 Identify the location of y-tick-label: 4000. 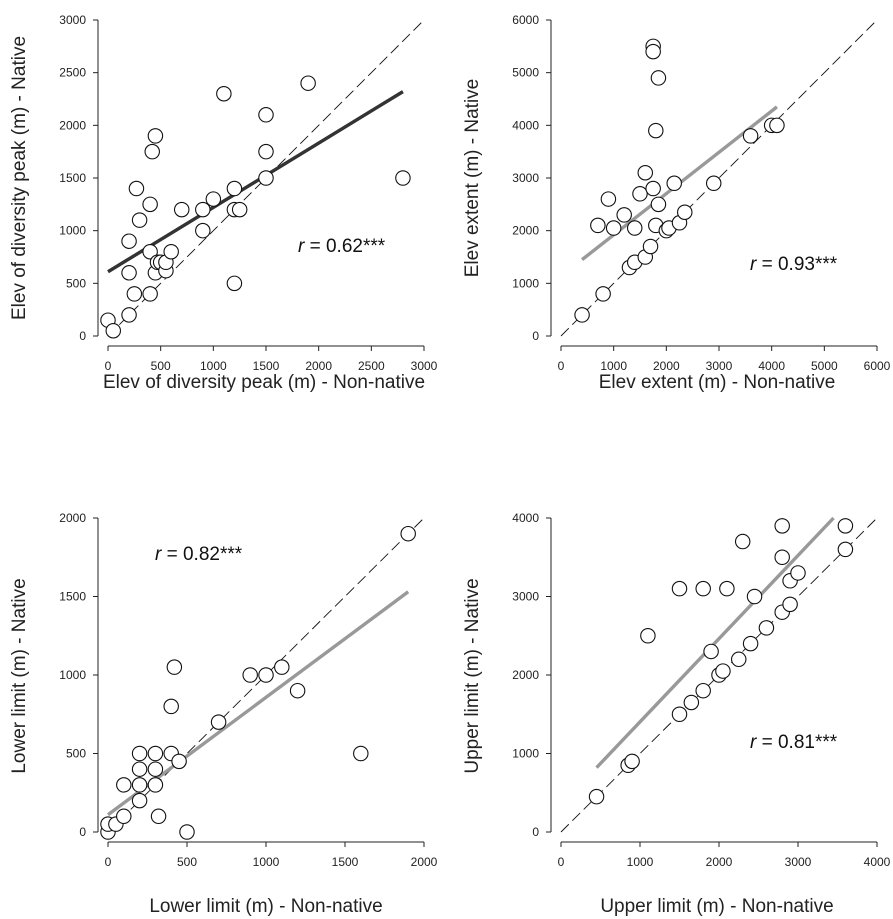
(525, 125).